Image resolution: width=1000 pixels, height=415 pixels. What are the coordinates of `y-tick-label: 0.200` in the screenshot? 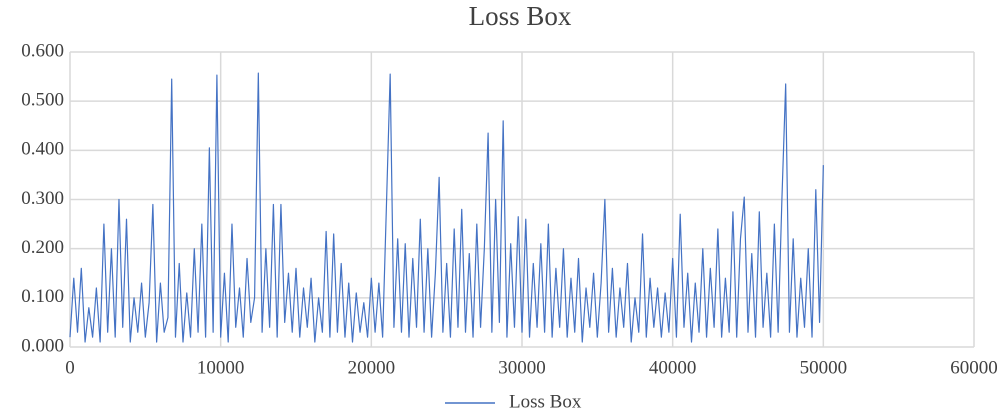 It's located at (42, 247).